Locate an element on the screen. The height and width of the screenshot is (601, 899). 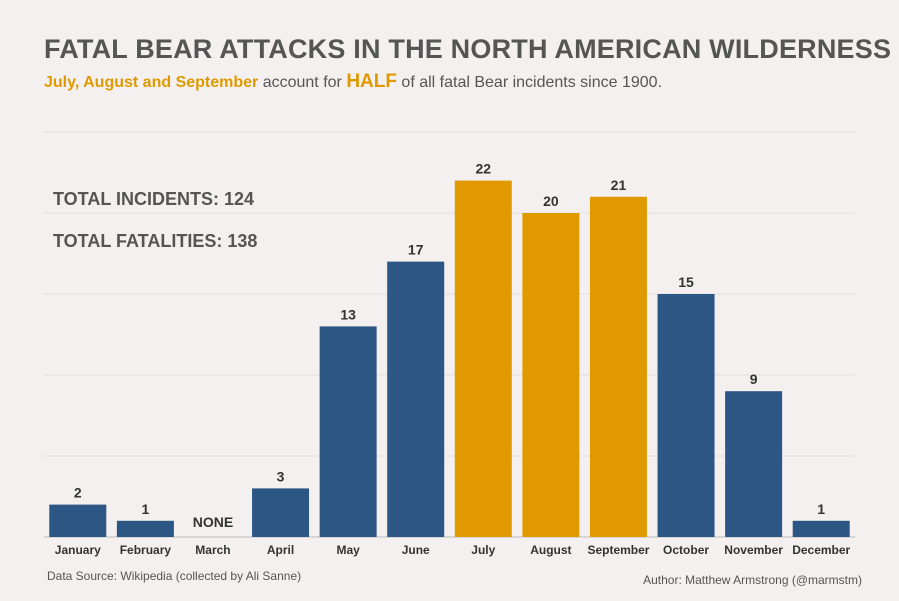
bar-june is located at coordinates (416, 399).